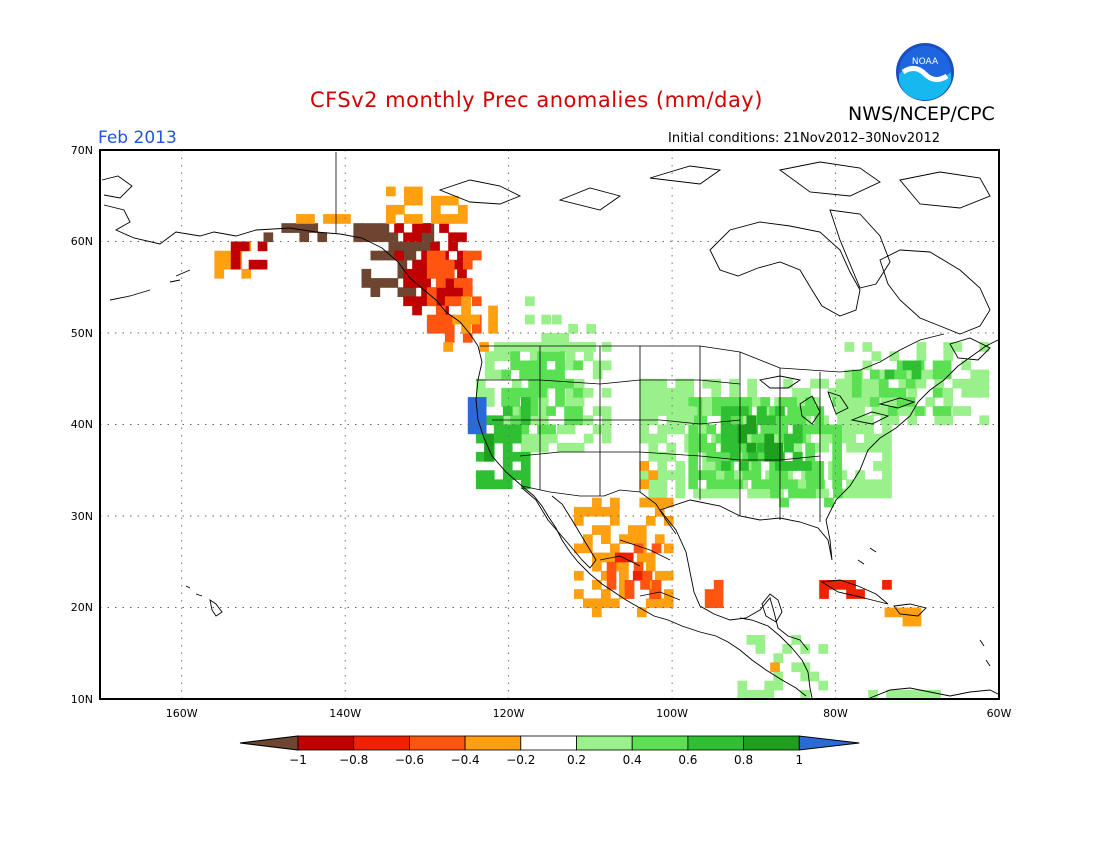 This screenshot has width=1100, height=850. What do you see at coordinates (509, 713) in the screenshot?
I see `lon-label: 120W` at bounding box center [509, 713].